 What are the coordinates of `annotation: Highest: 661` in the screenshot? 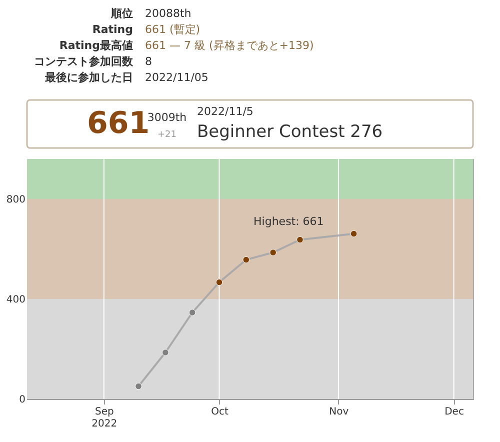 It's located at (289, 221).